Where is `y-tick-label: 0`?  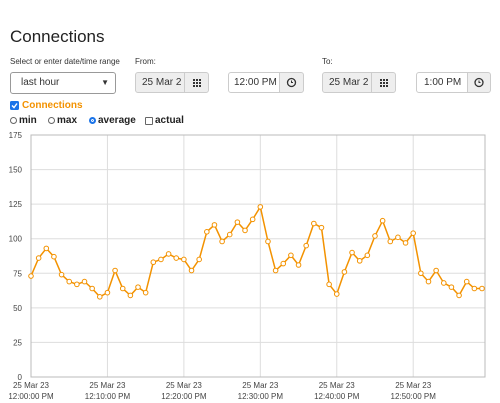 y-tick-label: 0 is located at coordinates (20, 377).